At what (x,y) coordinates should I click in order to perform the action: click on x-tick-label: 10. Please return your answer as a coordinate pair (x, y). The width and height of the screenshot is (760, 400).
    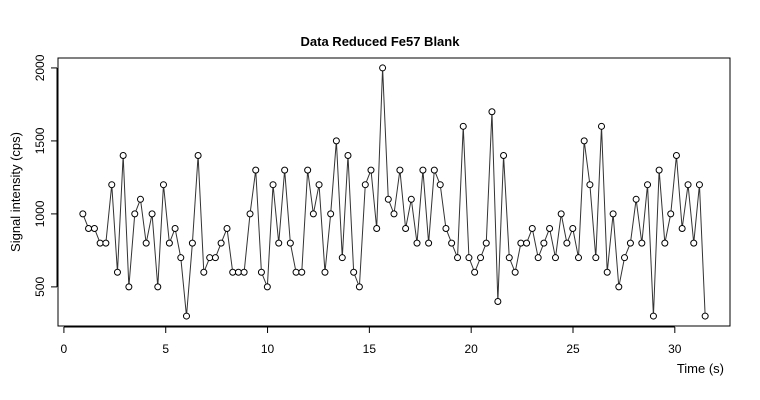
    Looking at the image, I should click on (268, 349).